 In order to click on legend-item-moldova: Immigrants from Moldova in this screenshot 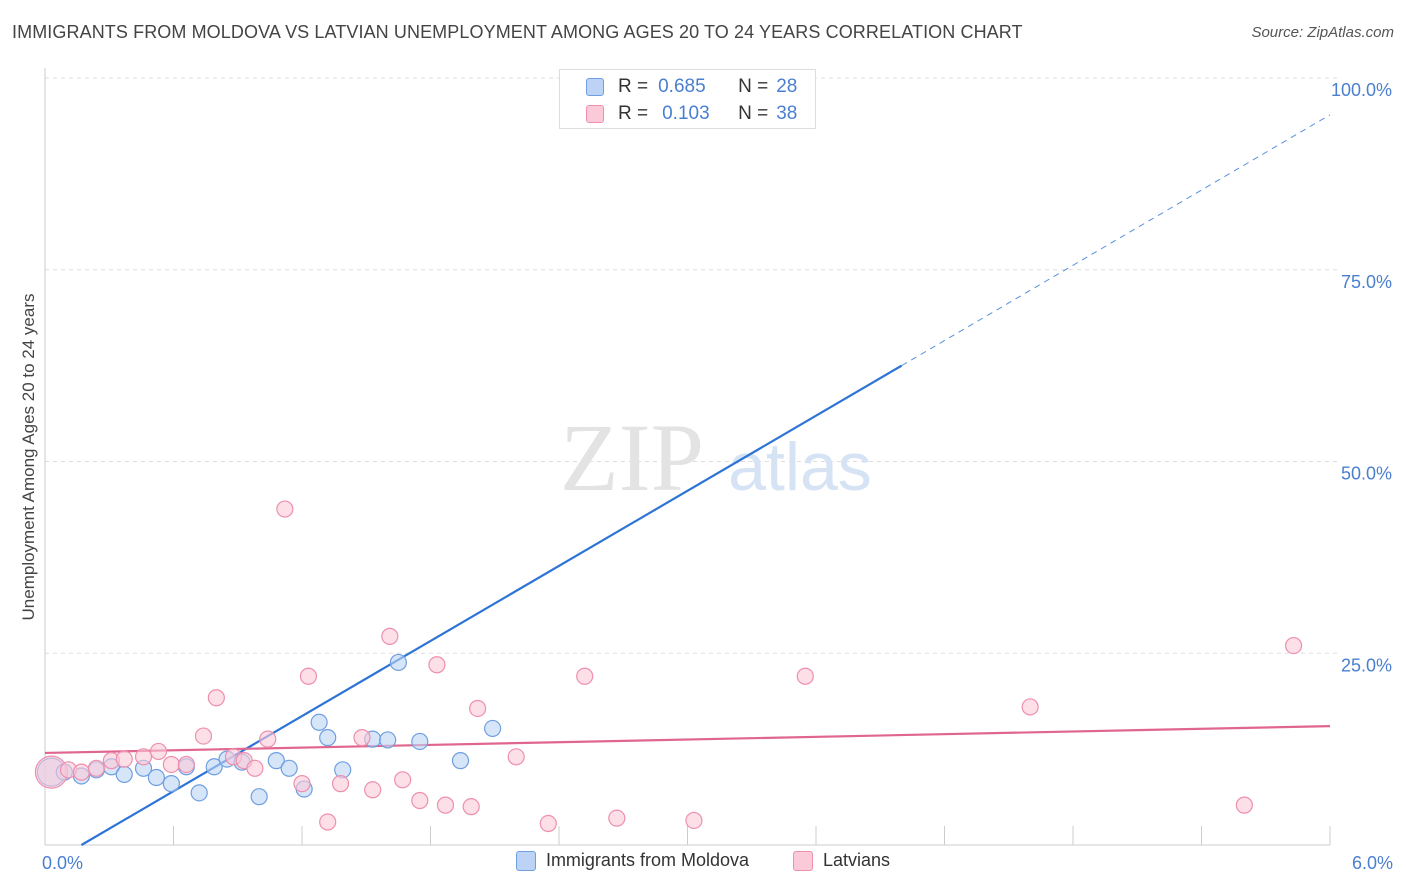, I will do `click(632, 860)`.